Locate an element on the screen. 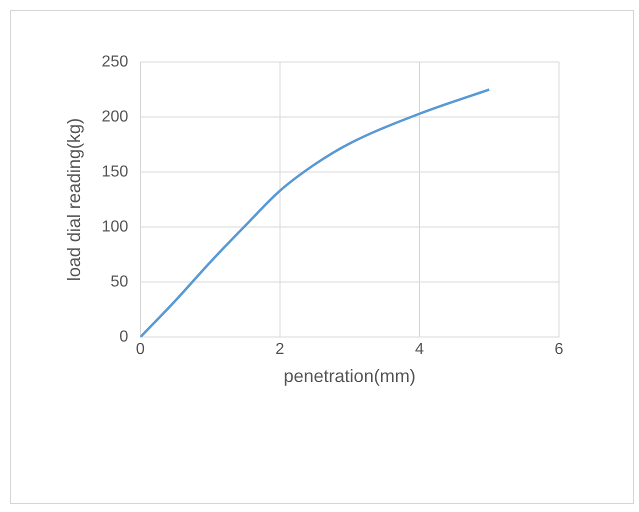 This screenshot has height=512, width=639. y-tick-label: 200 is located at coordinates (115, 117).